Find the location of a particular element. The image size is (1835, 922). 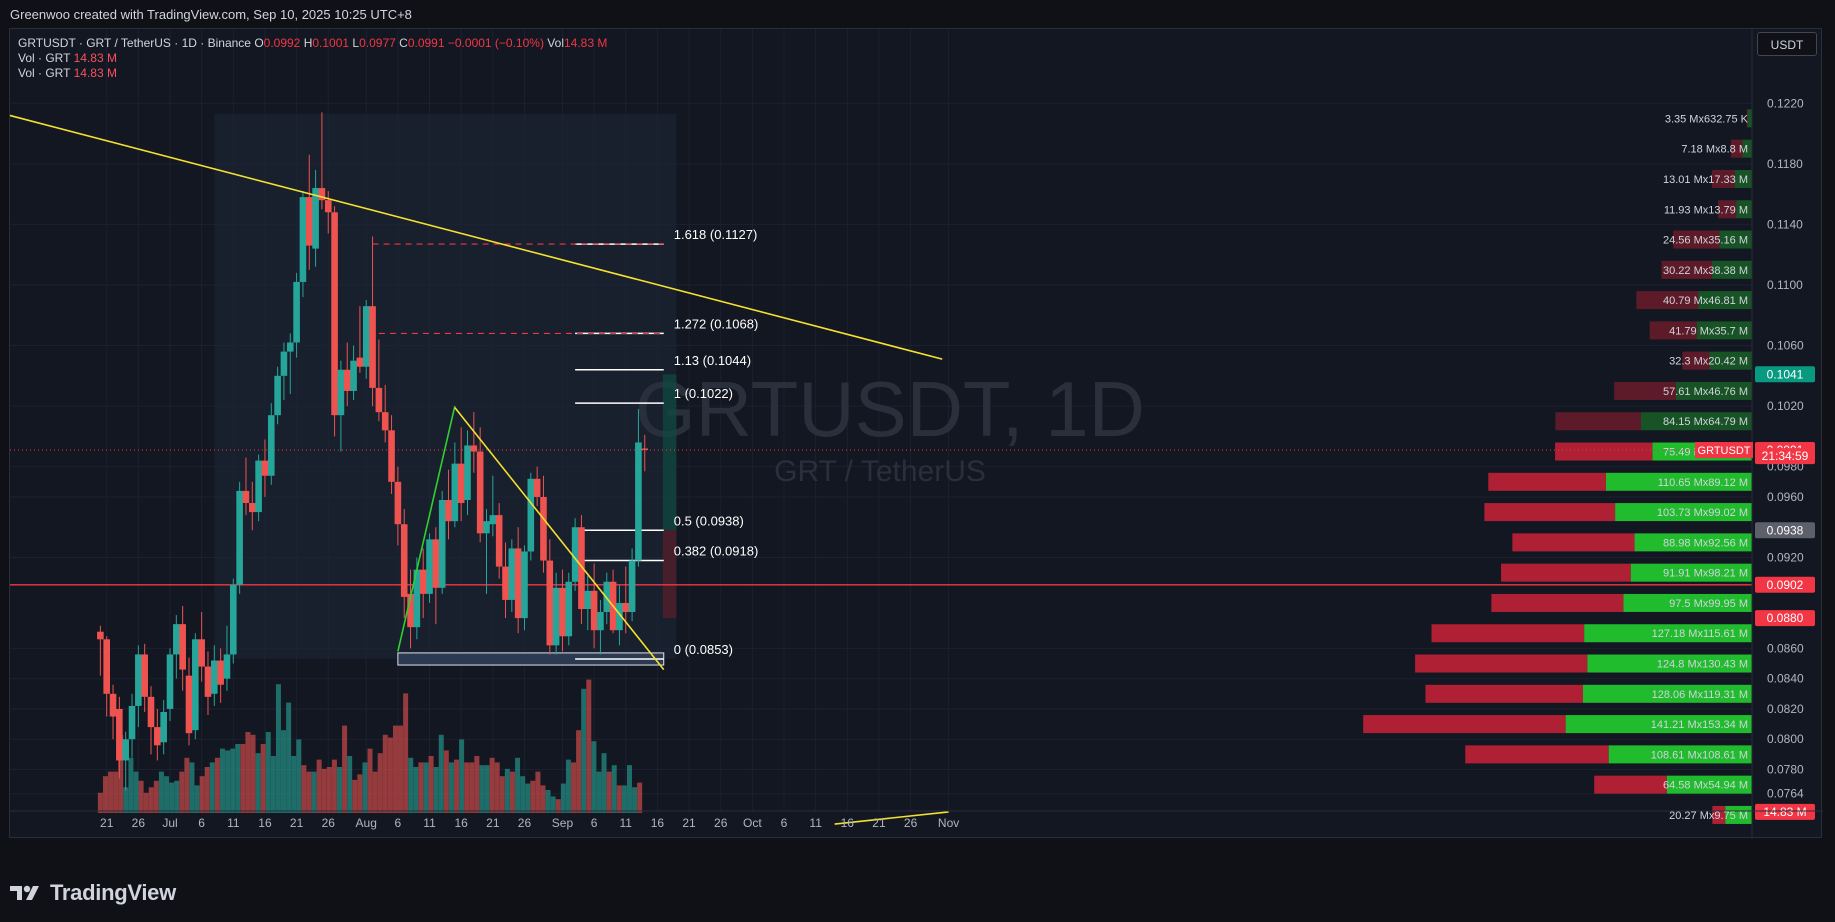

legend-symbol: GRTUSDT · GRT / TetherUS · 1D · Binance is located at coordinates (134, 43).